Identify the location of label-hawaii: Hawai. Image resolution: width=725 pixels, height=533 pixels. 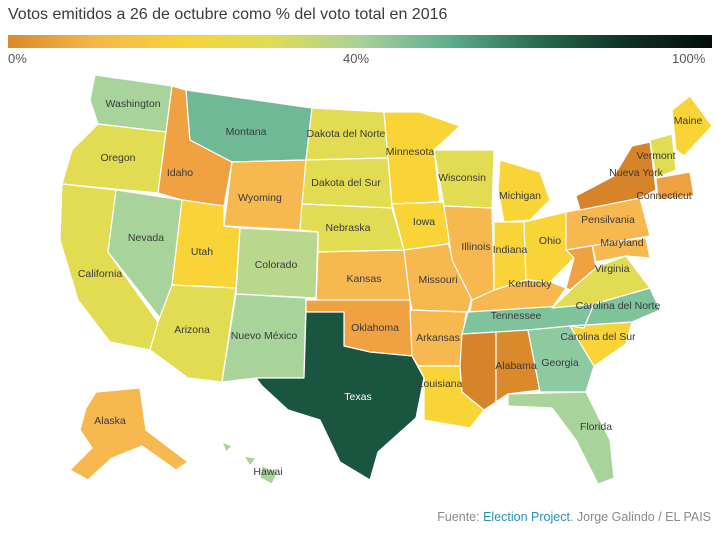
(267, 472).